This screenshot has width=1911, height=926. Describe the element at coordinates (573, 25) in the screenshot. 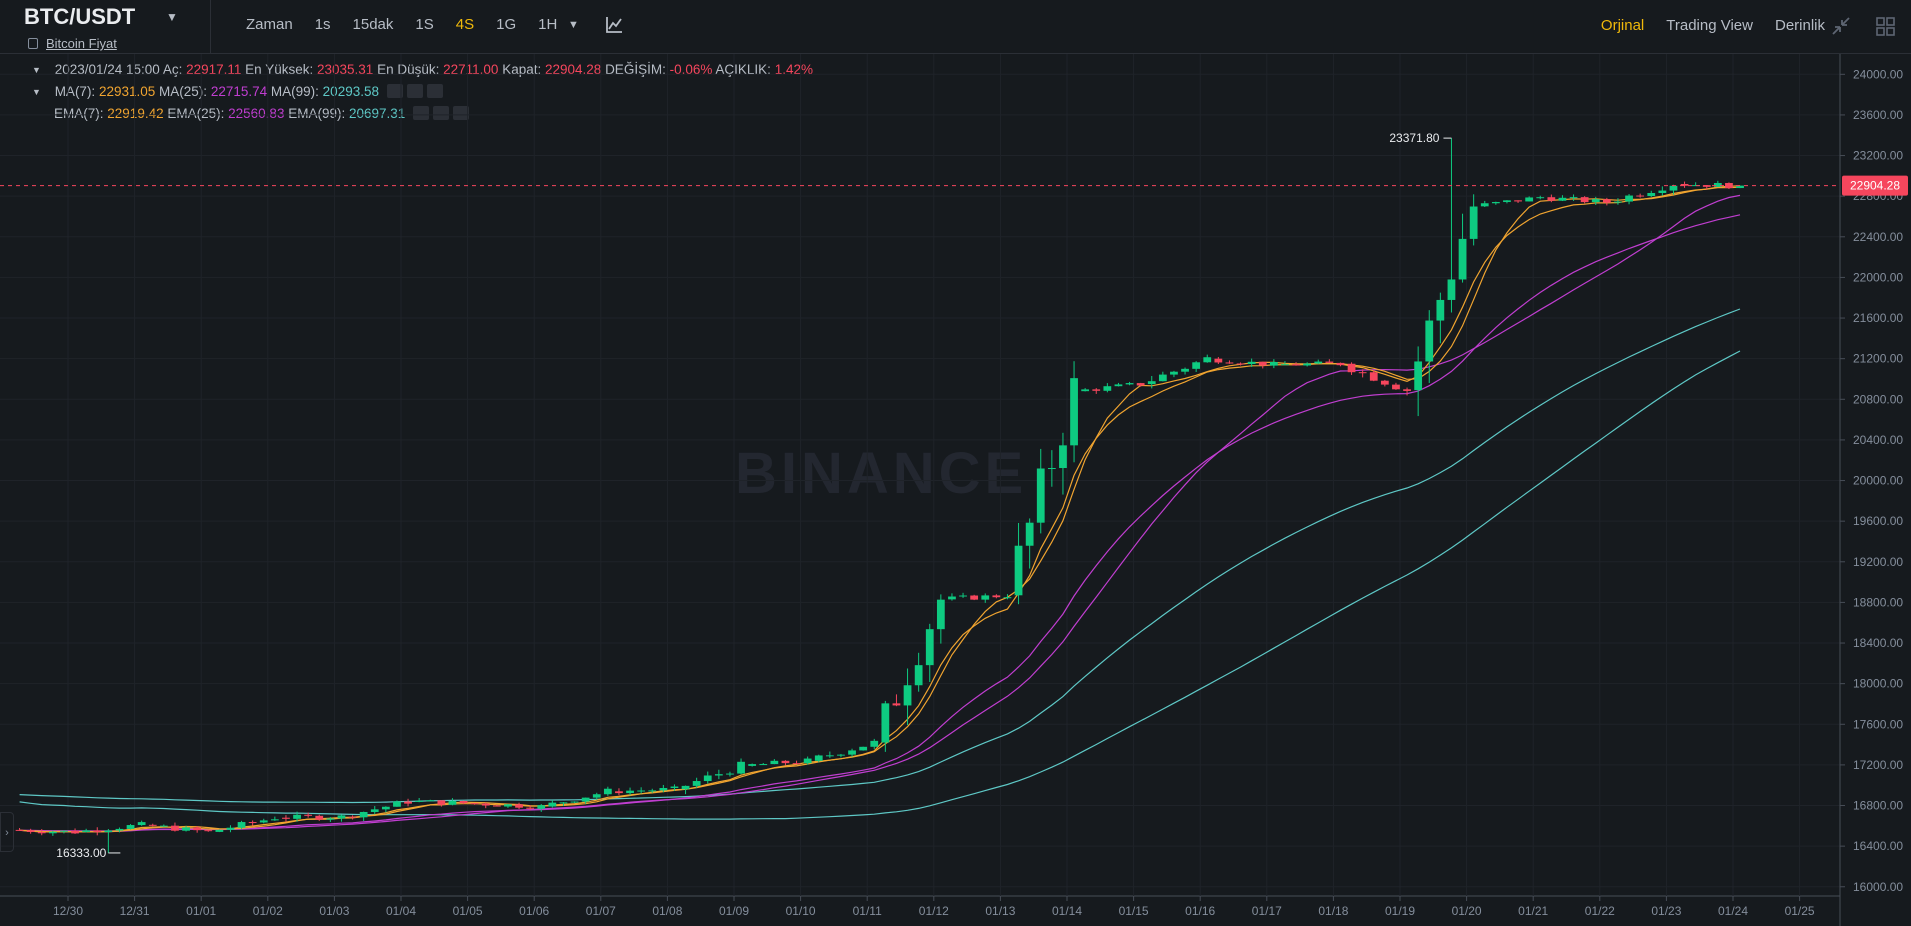

I see `more-intervals-icon: ▼` at that location.